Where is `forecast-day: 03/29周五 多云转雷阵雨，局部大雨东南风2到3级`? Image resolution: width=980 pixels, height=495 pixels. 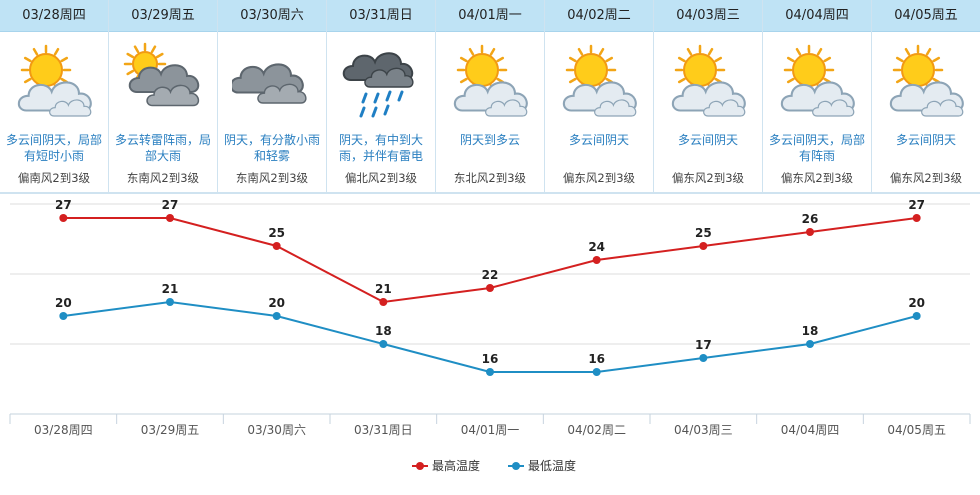 forecast-day: 03/29周五 多云转雷阵雨，局部大雨东南风2到3级 is located at coordinates (163, 96).